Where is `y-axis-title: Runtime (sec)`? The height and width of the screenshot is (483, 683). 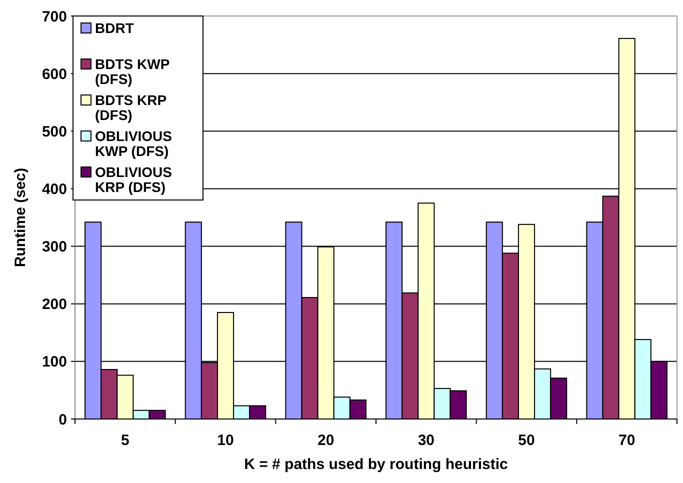 y-axis-title: Runtime (sec) is located at coordinates (20, 218).